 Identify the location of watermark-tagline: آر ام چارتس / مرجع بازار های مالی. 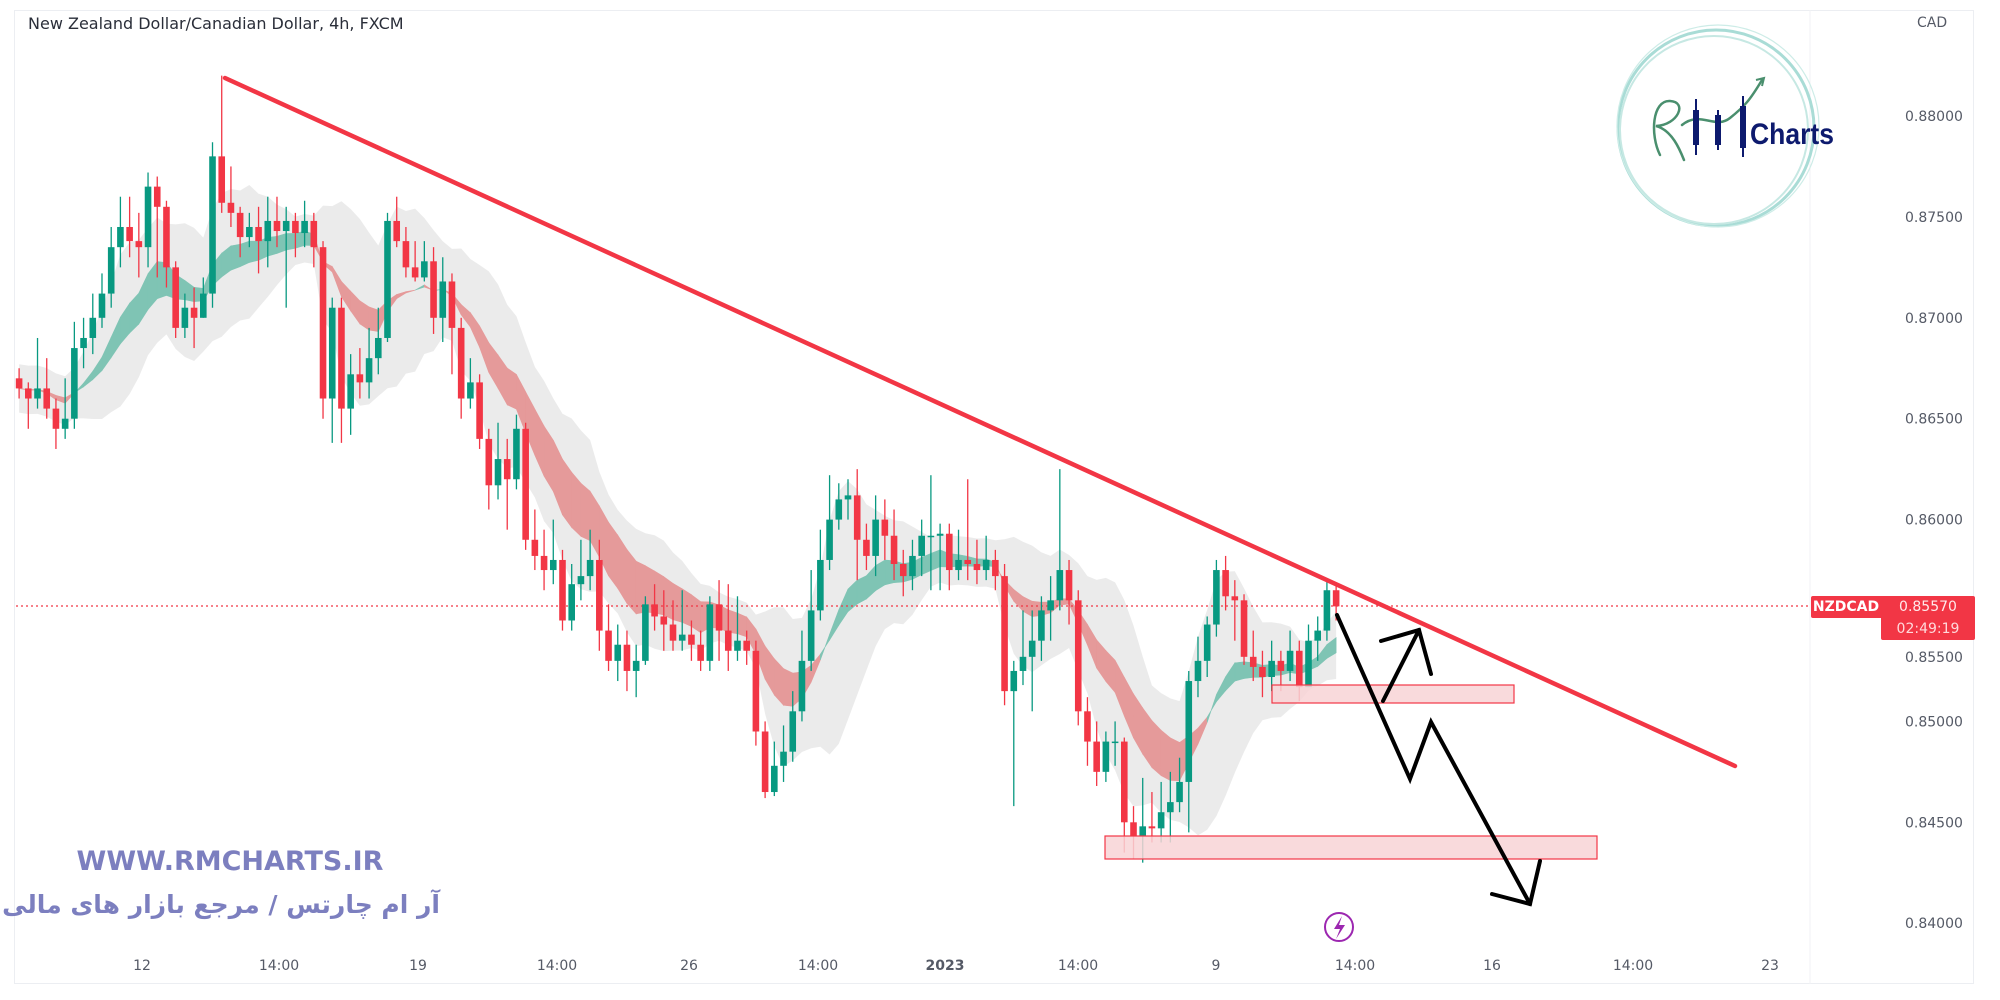
(221, 904).